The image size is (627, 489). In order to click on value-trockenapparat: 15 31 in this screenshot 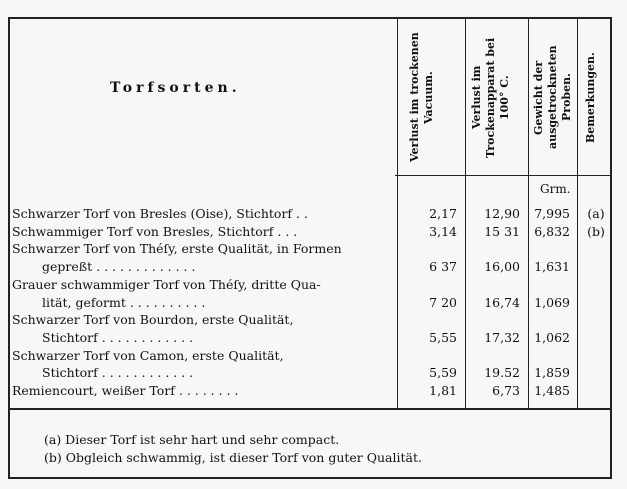, I will do `click(502, 231)`.